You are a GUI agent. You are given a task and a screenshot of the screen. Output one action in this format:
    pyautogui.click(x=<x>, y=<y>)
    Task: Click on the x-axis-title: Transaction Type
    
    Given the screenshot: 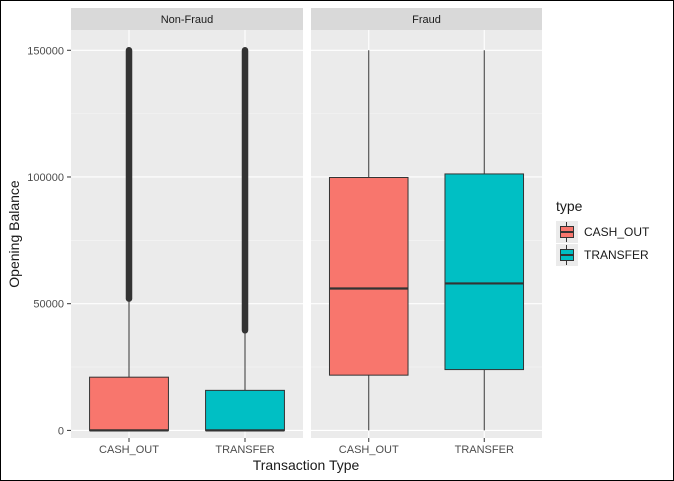 What is the action you would take?
    pyautogui.click(x=306, y=465)
    